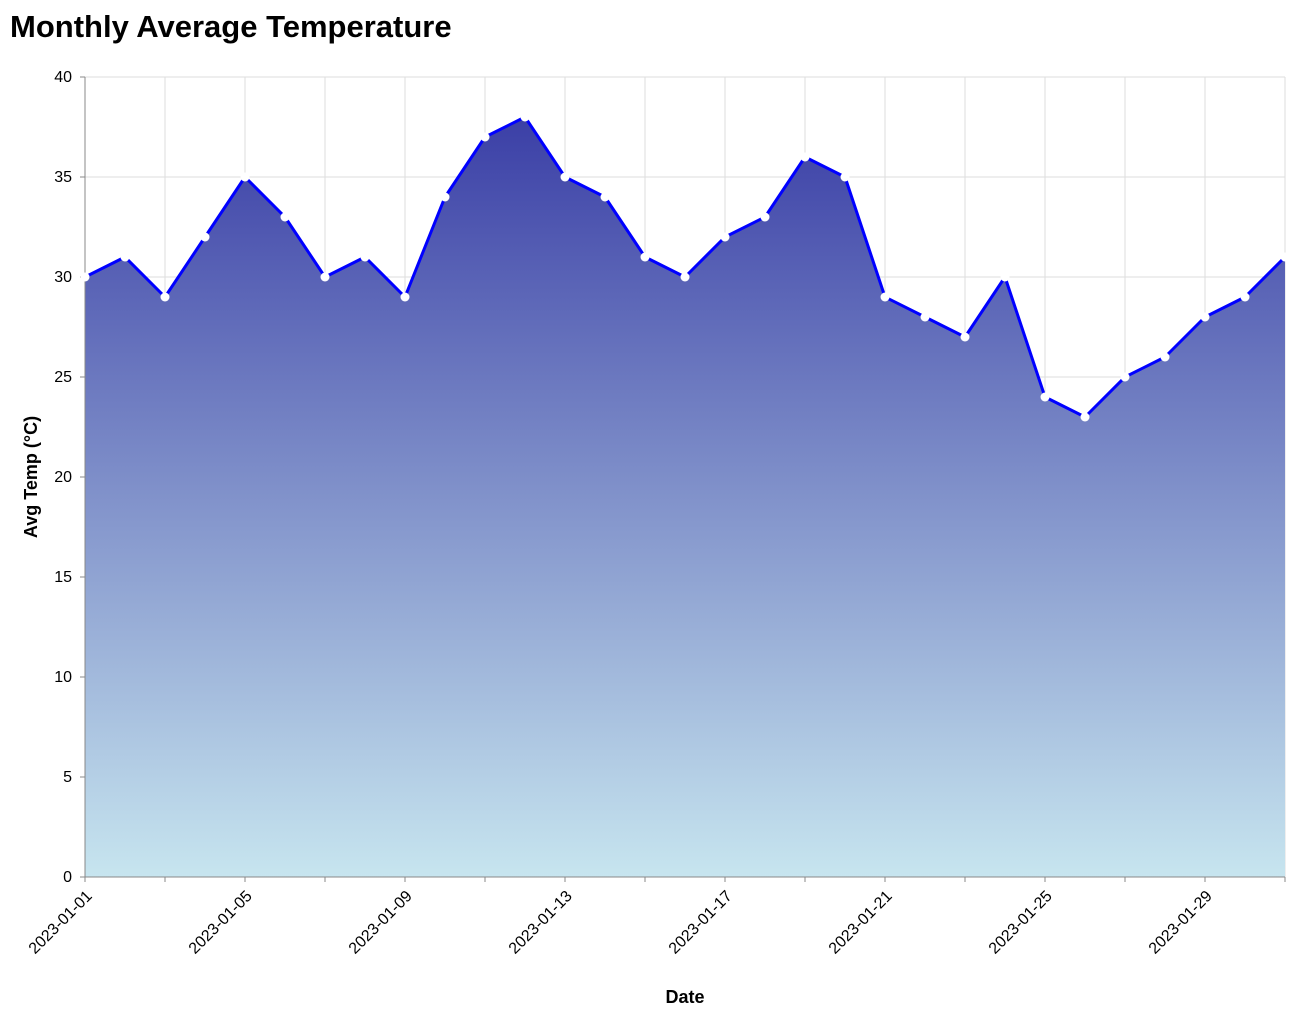 The width and height of the screenshot is (1300, 1018). Describe the element at coordinates (67, 877) in the screenshot. I see `y-tick-label: 0` at that location.